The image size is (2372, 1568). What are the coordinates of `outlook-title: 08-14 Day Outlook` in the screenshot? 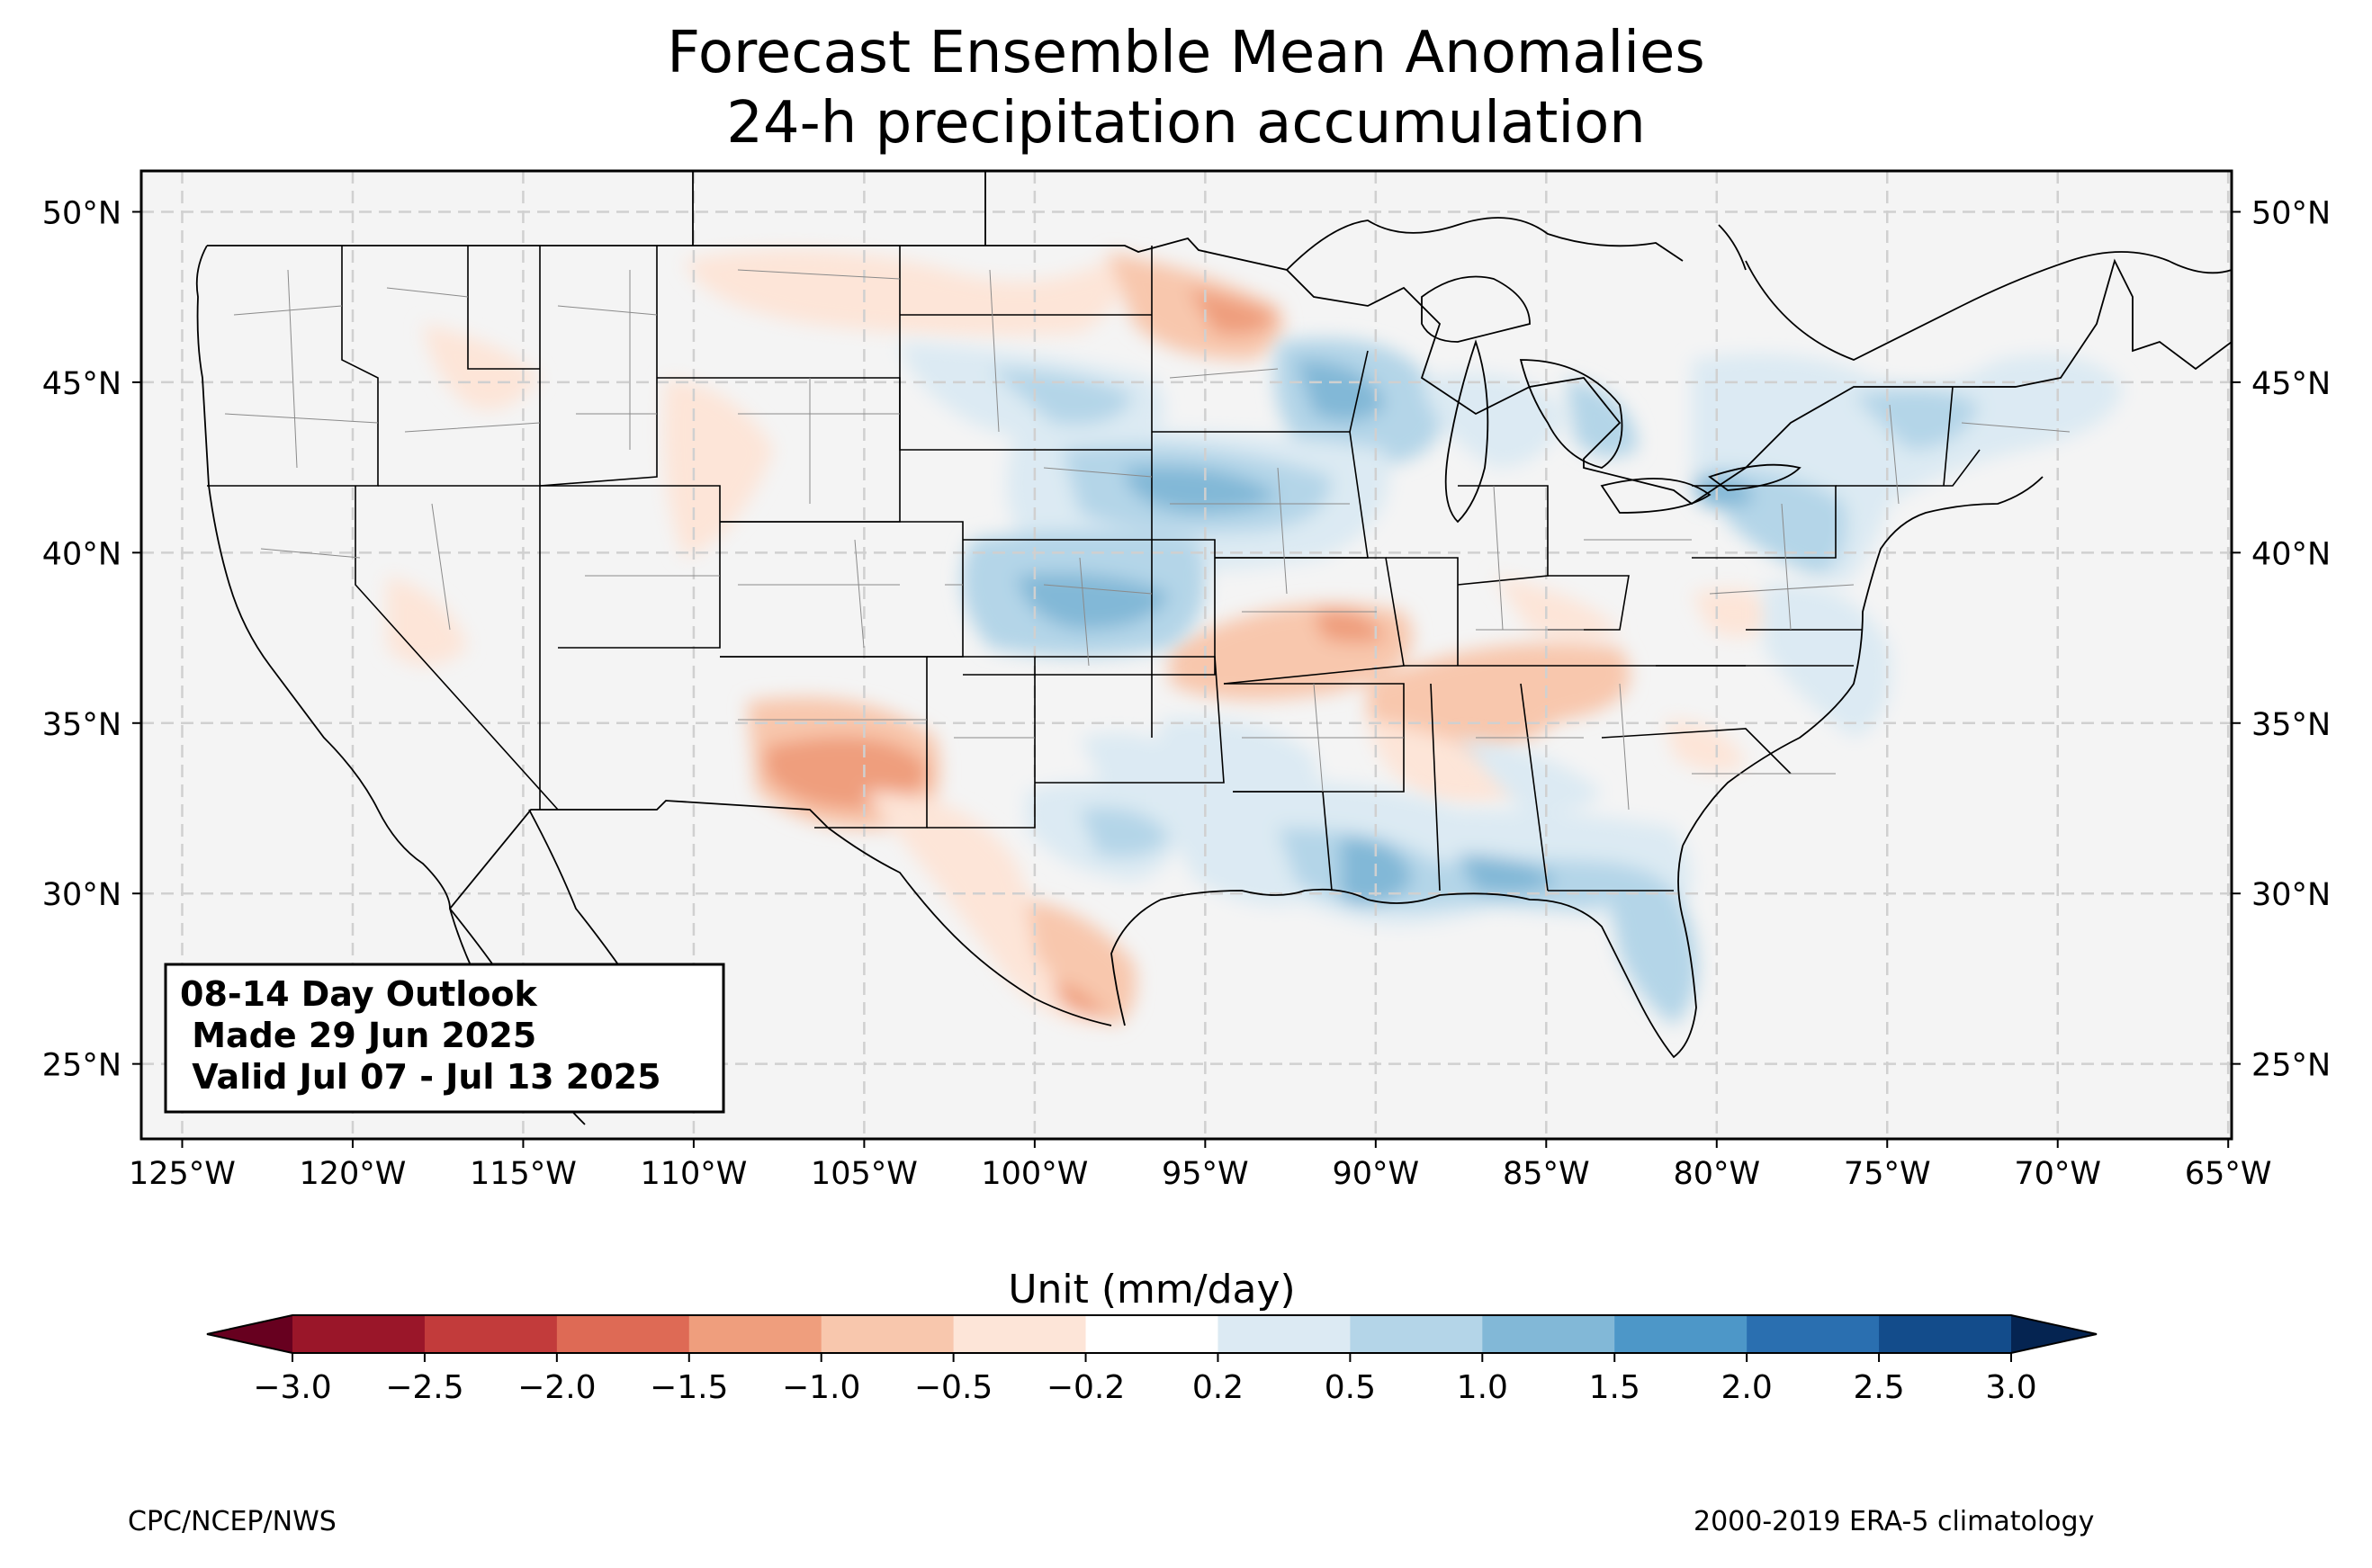 It's located at (359, 994).